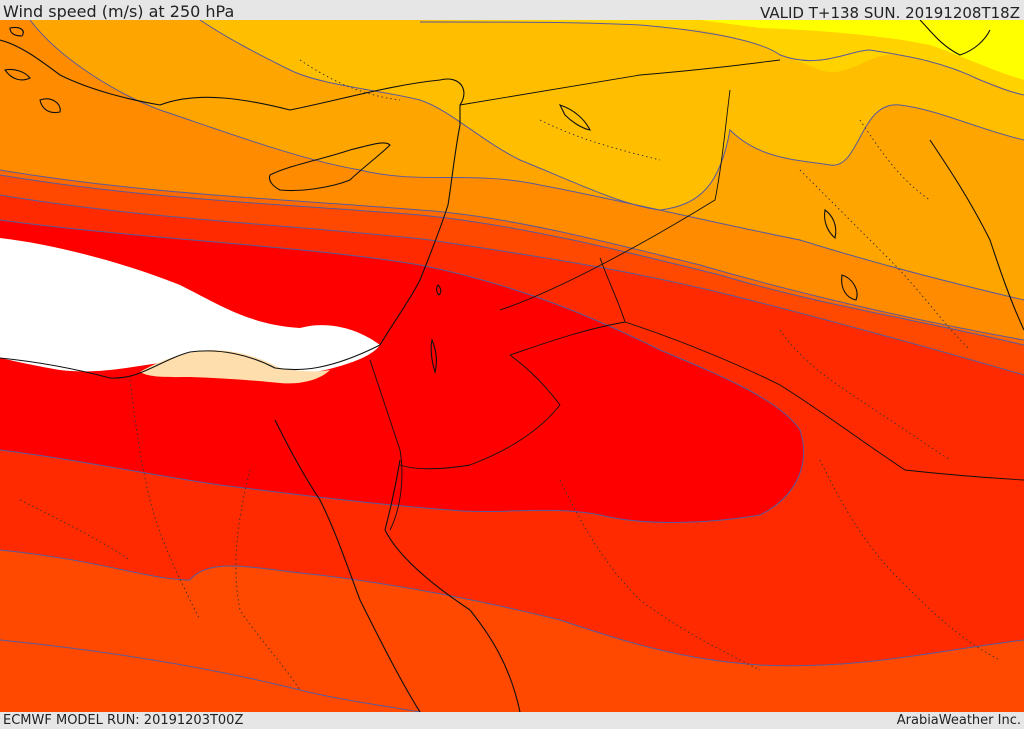  I want to click on wind-band-yellow, so click(862, 50).